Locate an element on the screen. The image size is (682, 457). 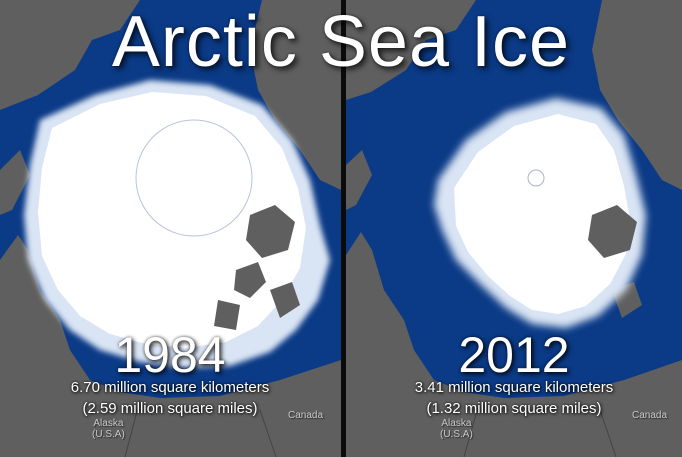
panel-divider is located at coordinates (343, 228).